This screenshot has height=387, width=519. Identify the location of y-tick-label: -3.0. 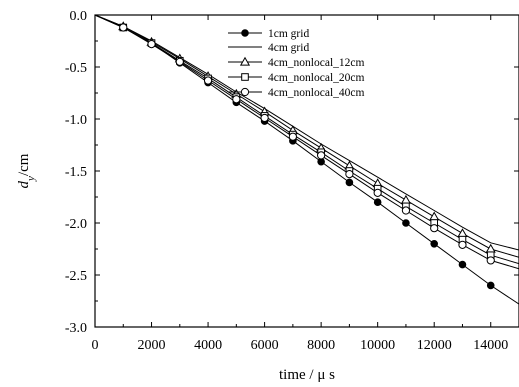
(76, 328).